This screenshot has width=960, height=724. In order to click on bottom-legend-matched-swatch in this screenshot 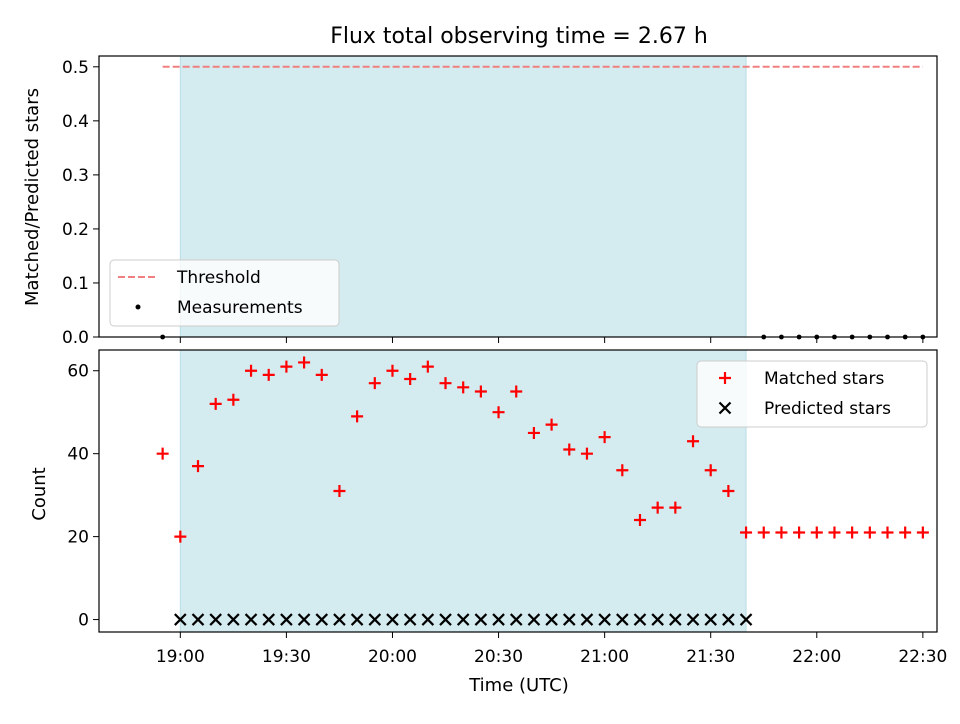, I will do `click(725, 378)`.